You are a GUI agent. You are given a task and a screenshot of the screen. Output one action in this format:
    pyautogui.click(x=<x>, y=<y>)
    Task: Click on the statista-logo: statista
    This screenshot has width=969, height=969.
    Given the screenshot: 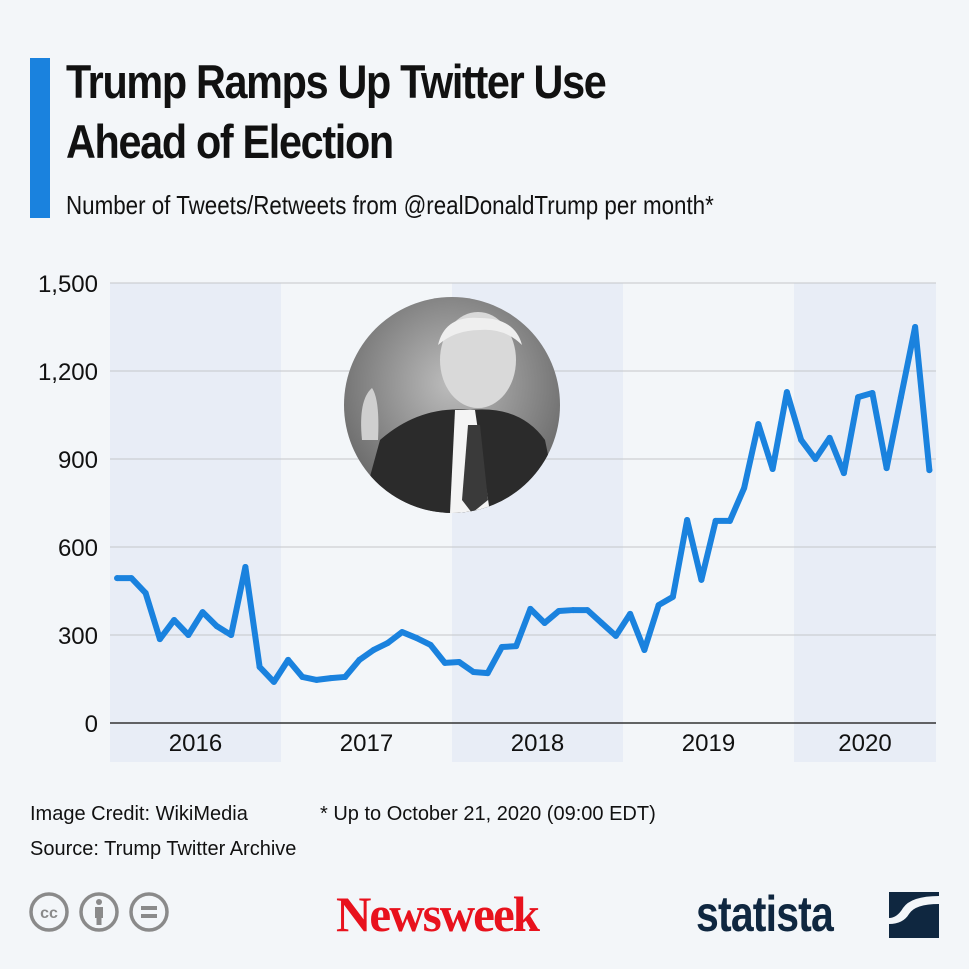 What is the action you would take?
    pyautogui.click(x=765, y=914)
    